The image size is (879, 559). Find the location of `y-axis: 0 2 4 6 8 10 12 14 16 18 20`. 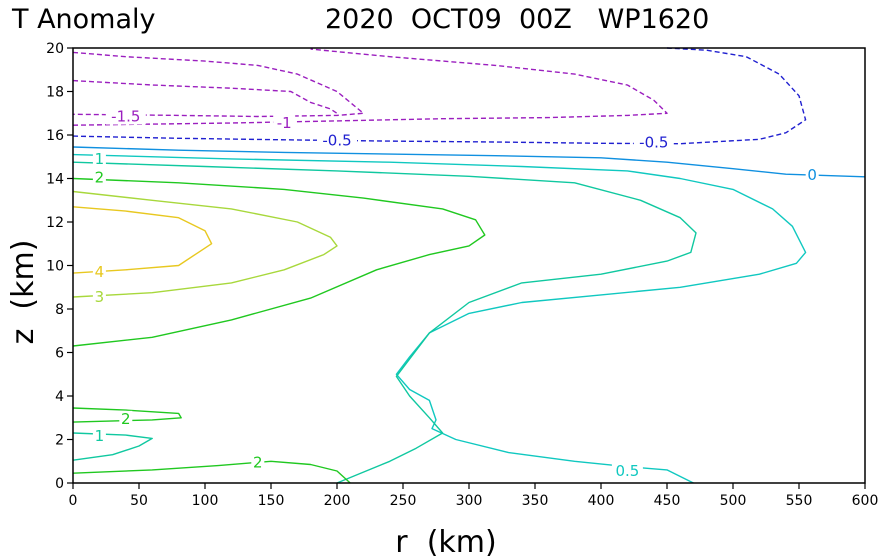

y-axis: 0 2 4 6 8 10 12 14 16 18 20 is located at coordinates (59, 266).